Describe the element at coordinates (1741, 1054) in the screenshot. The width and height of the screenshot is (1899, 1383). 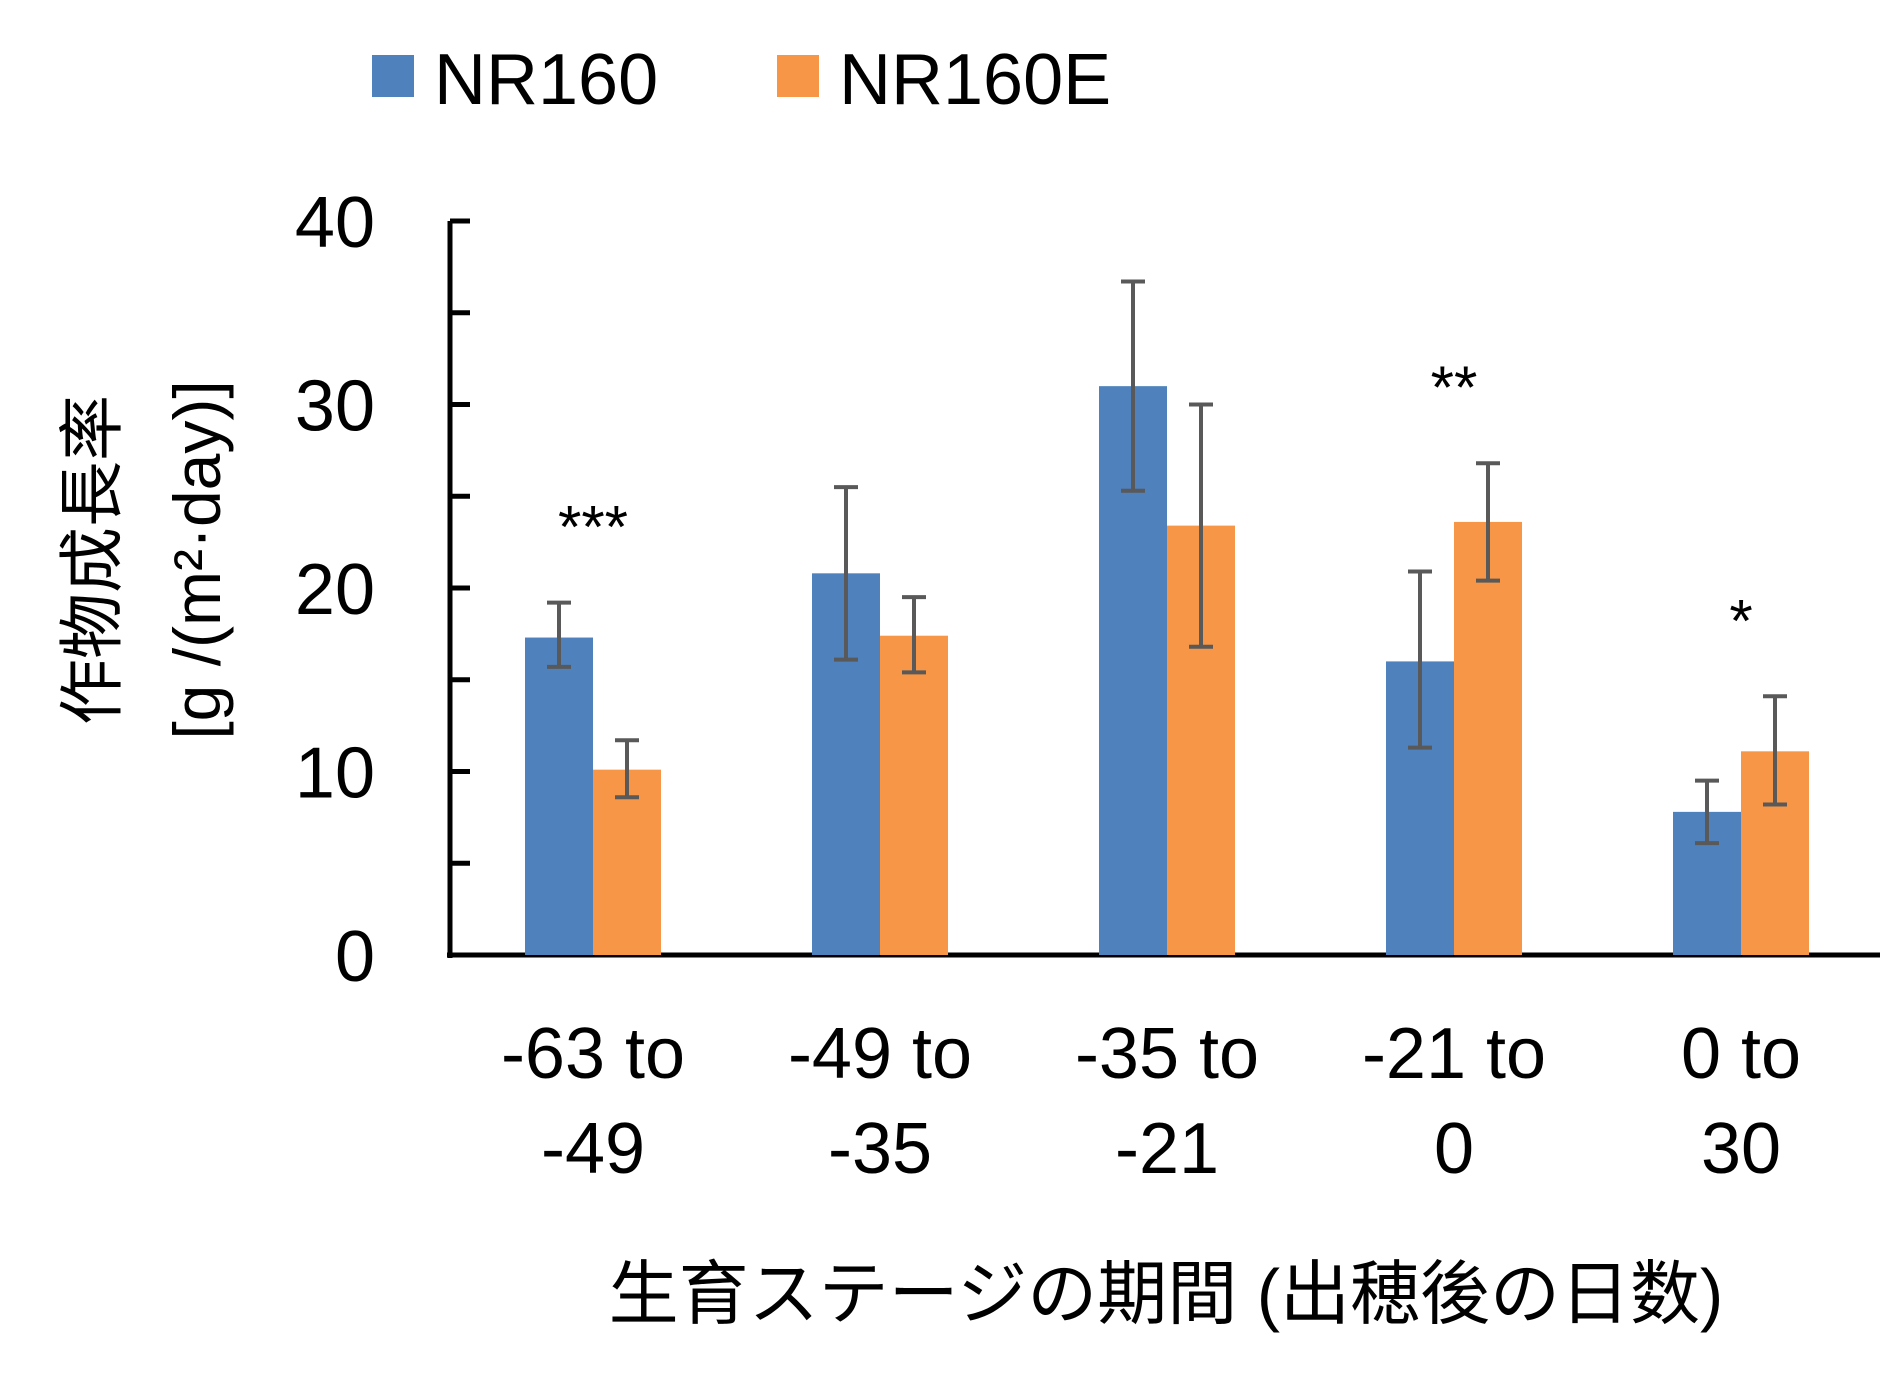
I see `x-tick-label: 0 to` at that location.